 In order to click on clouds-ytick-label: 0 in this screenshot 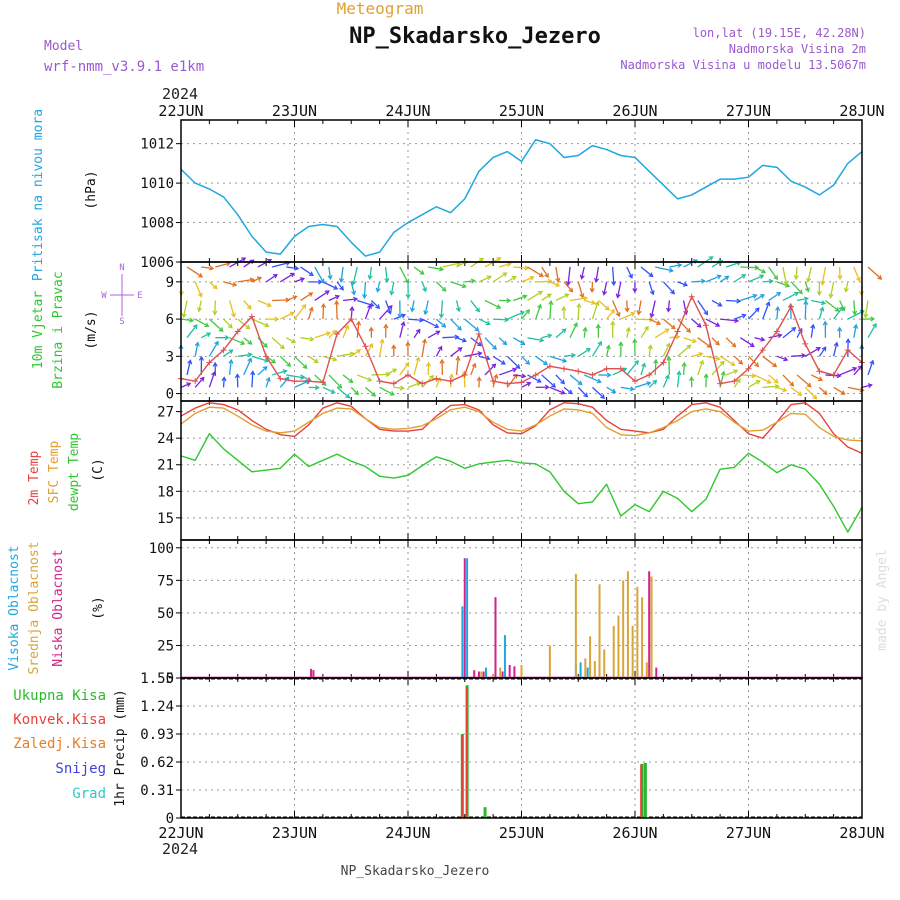, I will do `click(170, 679)`.